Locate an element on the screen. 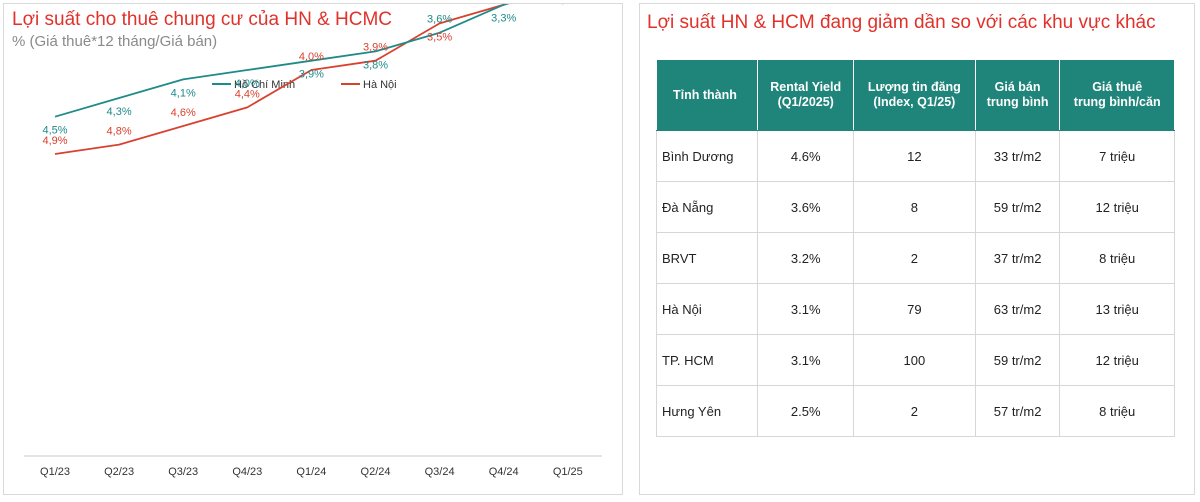 The height and width of the screenshot is (502, 1200). x-tick-label: Q3/24 is located at coordinates (440, 472).